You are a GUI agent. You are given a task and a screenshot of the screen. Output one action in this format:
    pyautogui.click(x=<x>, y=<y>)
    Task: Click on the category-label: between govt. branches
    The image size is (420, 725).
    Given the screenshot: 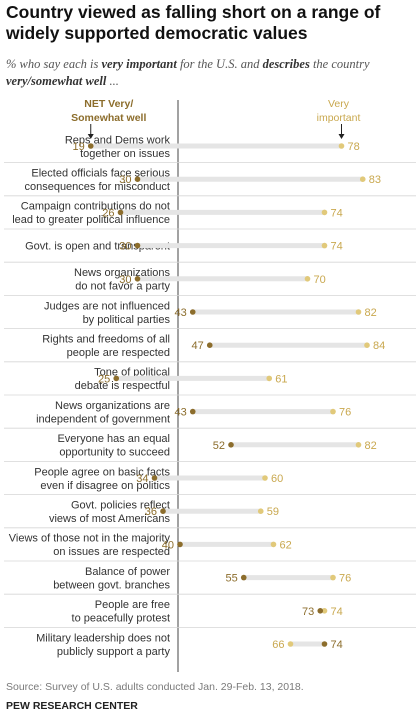 What is the action you would take?
    pyautogui.click(x=111, y=585)
    